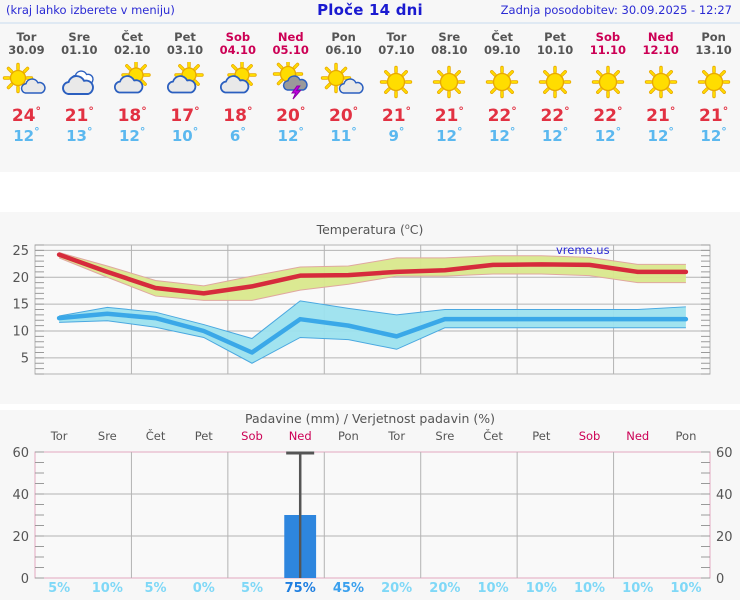 The height and width of the screenshot is (600, 740). Describe the element at coordinates (397, 588) in the screenshot. I see `precip-probability: 20%` at that location.